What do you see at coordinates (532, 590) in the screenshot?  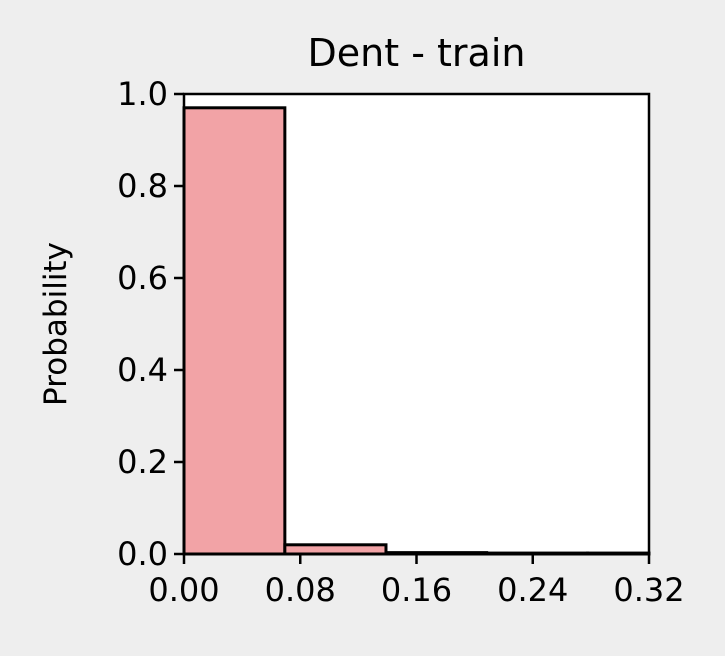 I see `x-tick-label: 0.24` at bounding box center [532, 590].